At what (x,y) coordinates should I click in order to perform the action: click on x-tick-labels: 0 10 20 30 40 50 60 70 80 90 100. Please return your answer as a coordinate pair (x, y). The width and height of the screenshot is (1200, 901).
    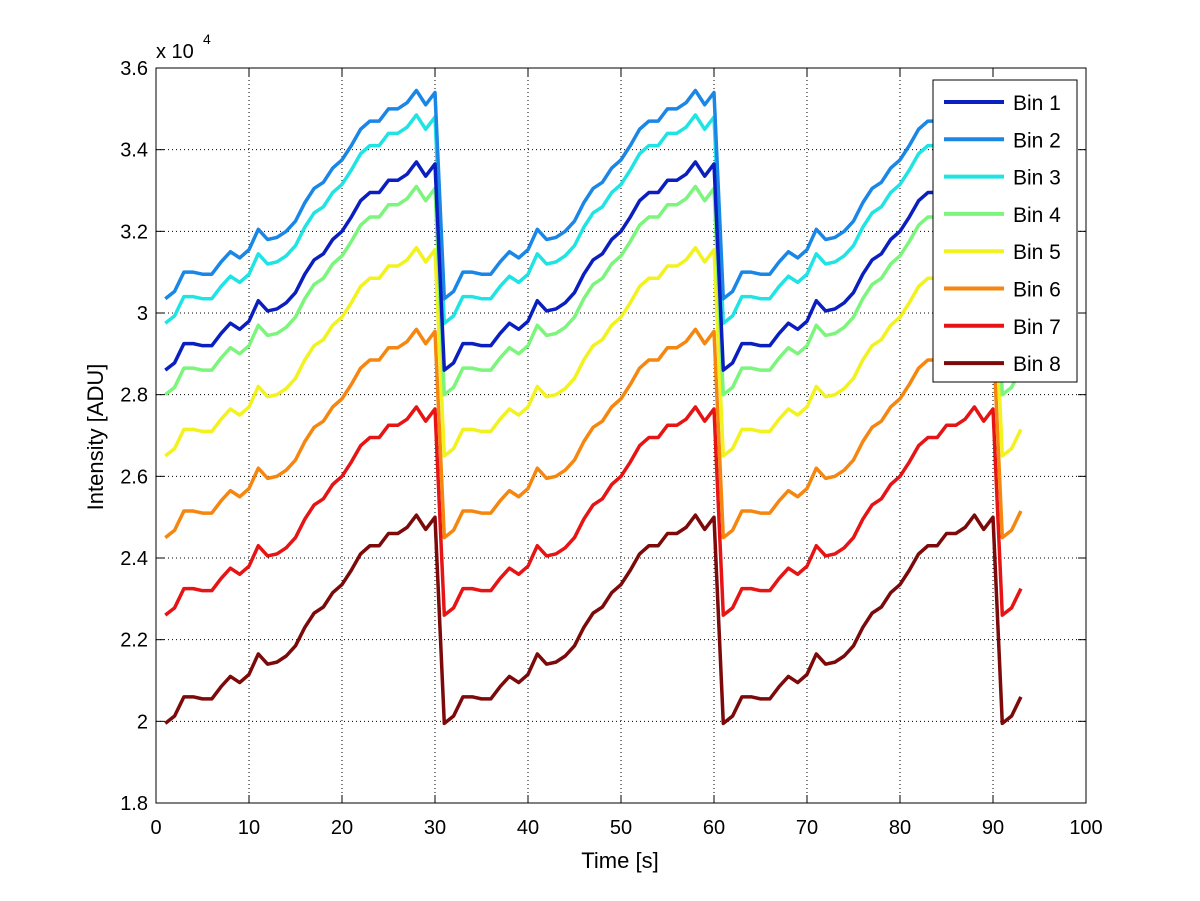
    Looking at the image, I should click on (626, 828).